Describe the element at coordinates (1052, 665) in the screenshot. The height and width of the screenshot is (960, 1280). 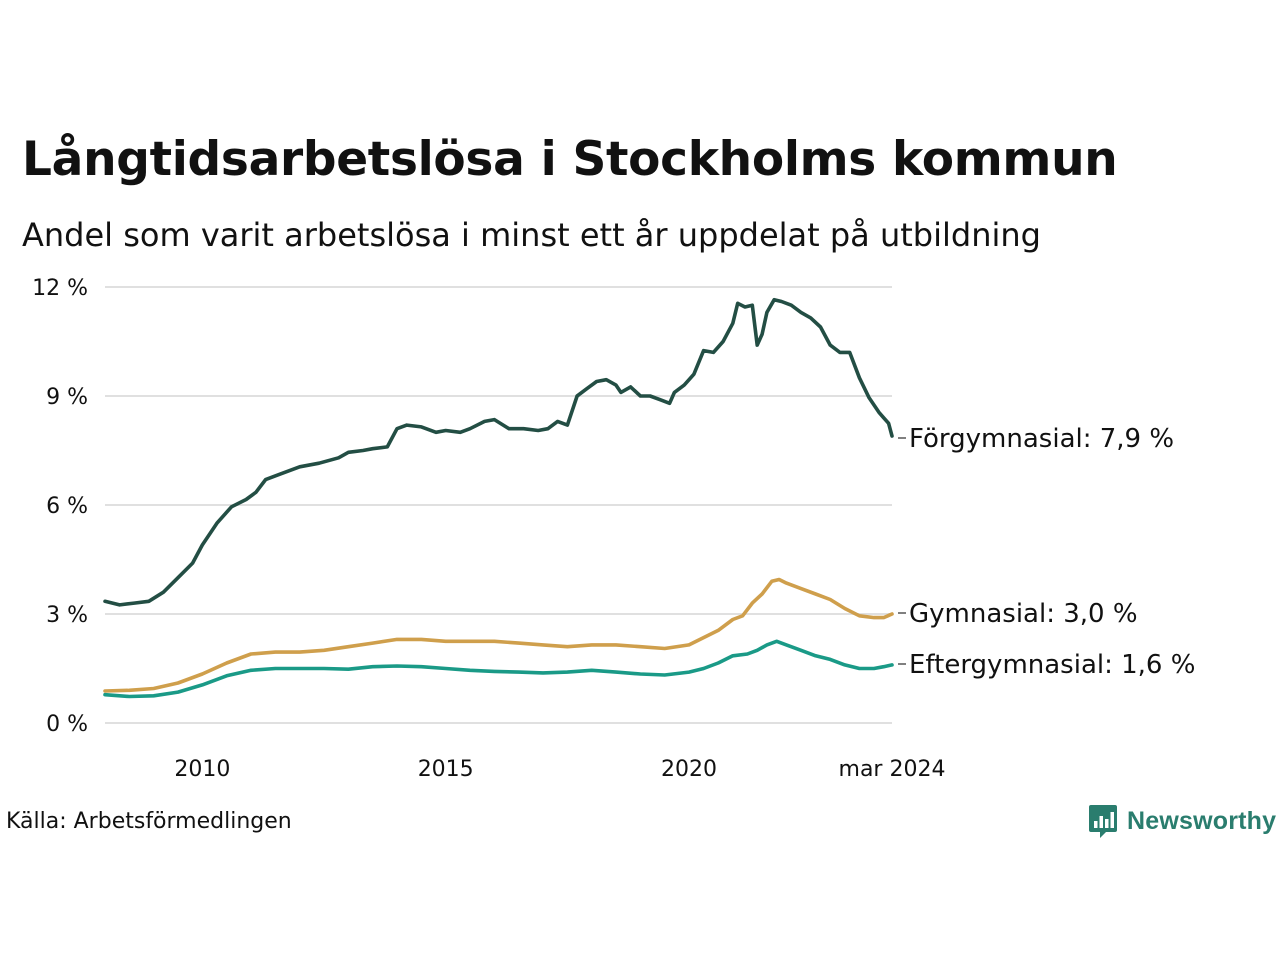
I see `series-label-eftergymnasial: Eftergymnasial: 1,6 %` at that location.